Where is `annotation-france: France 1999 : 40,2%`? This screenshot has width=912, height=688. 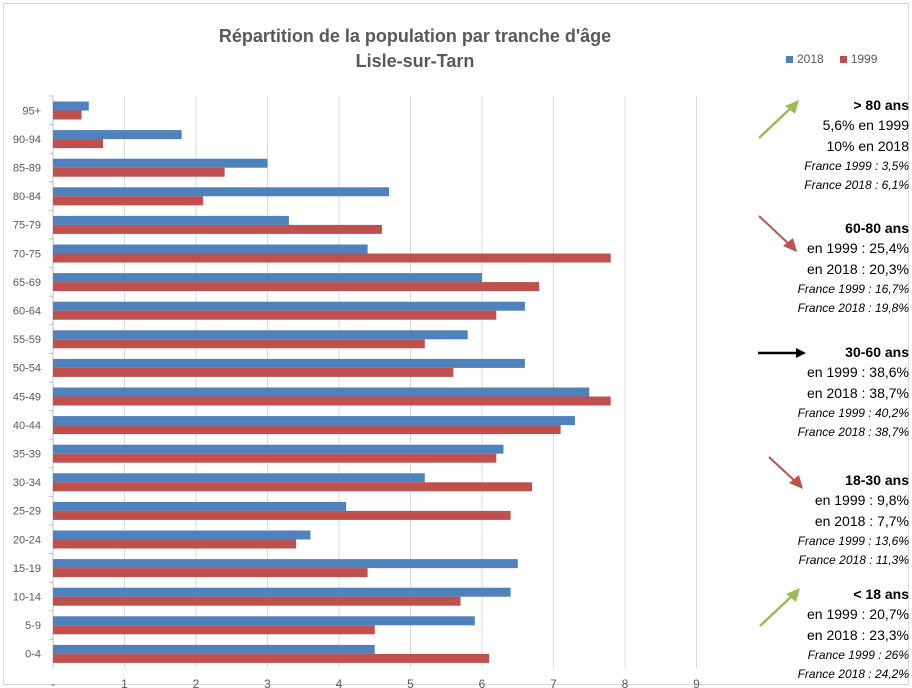 annotation-france: France 1999 : 40,2% is located at coordinates (853, 413).